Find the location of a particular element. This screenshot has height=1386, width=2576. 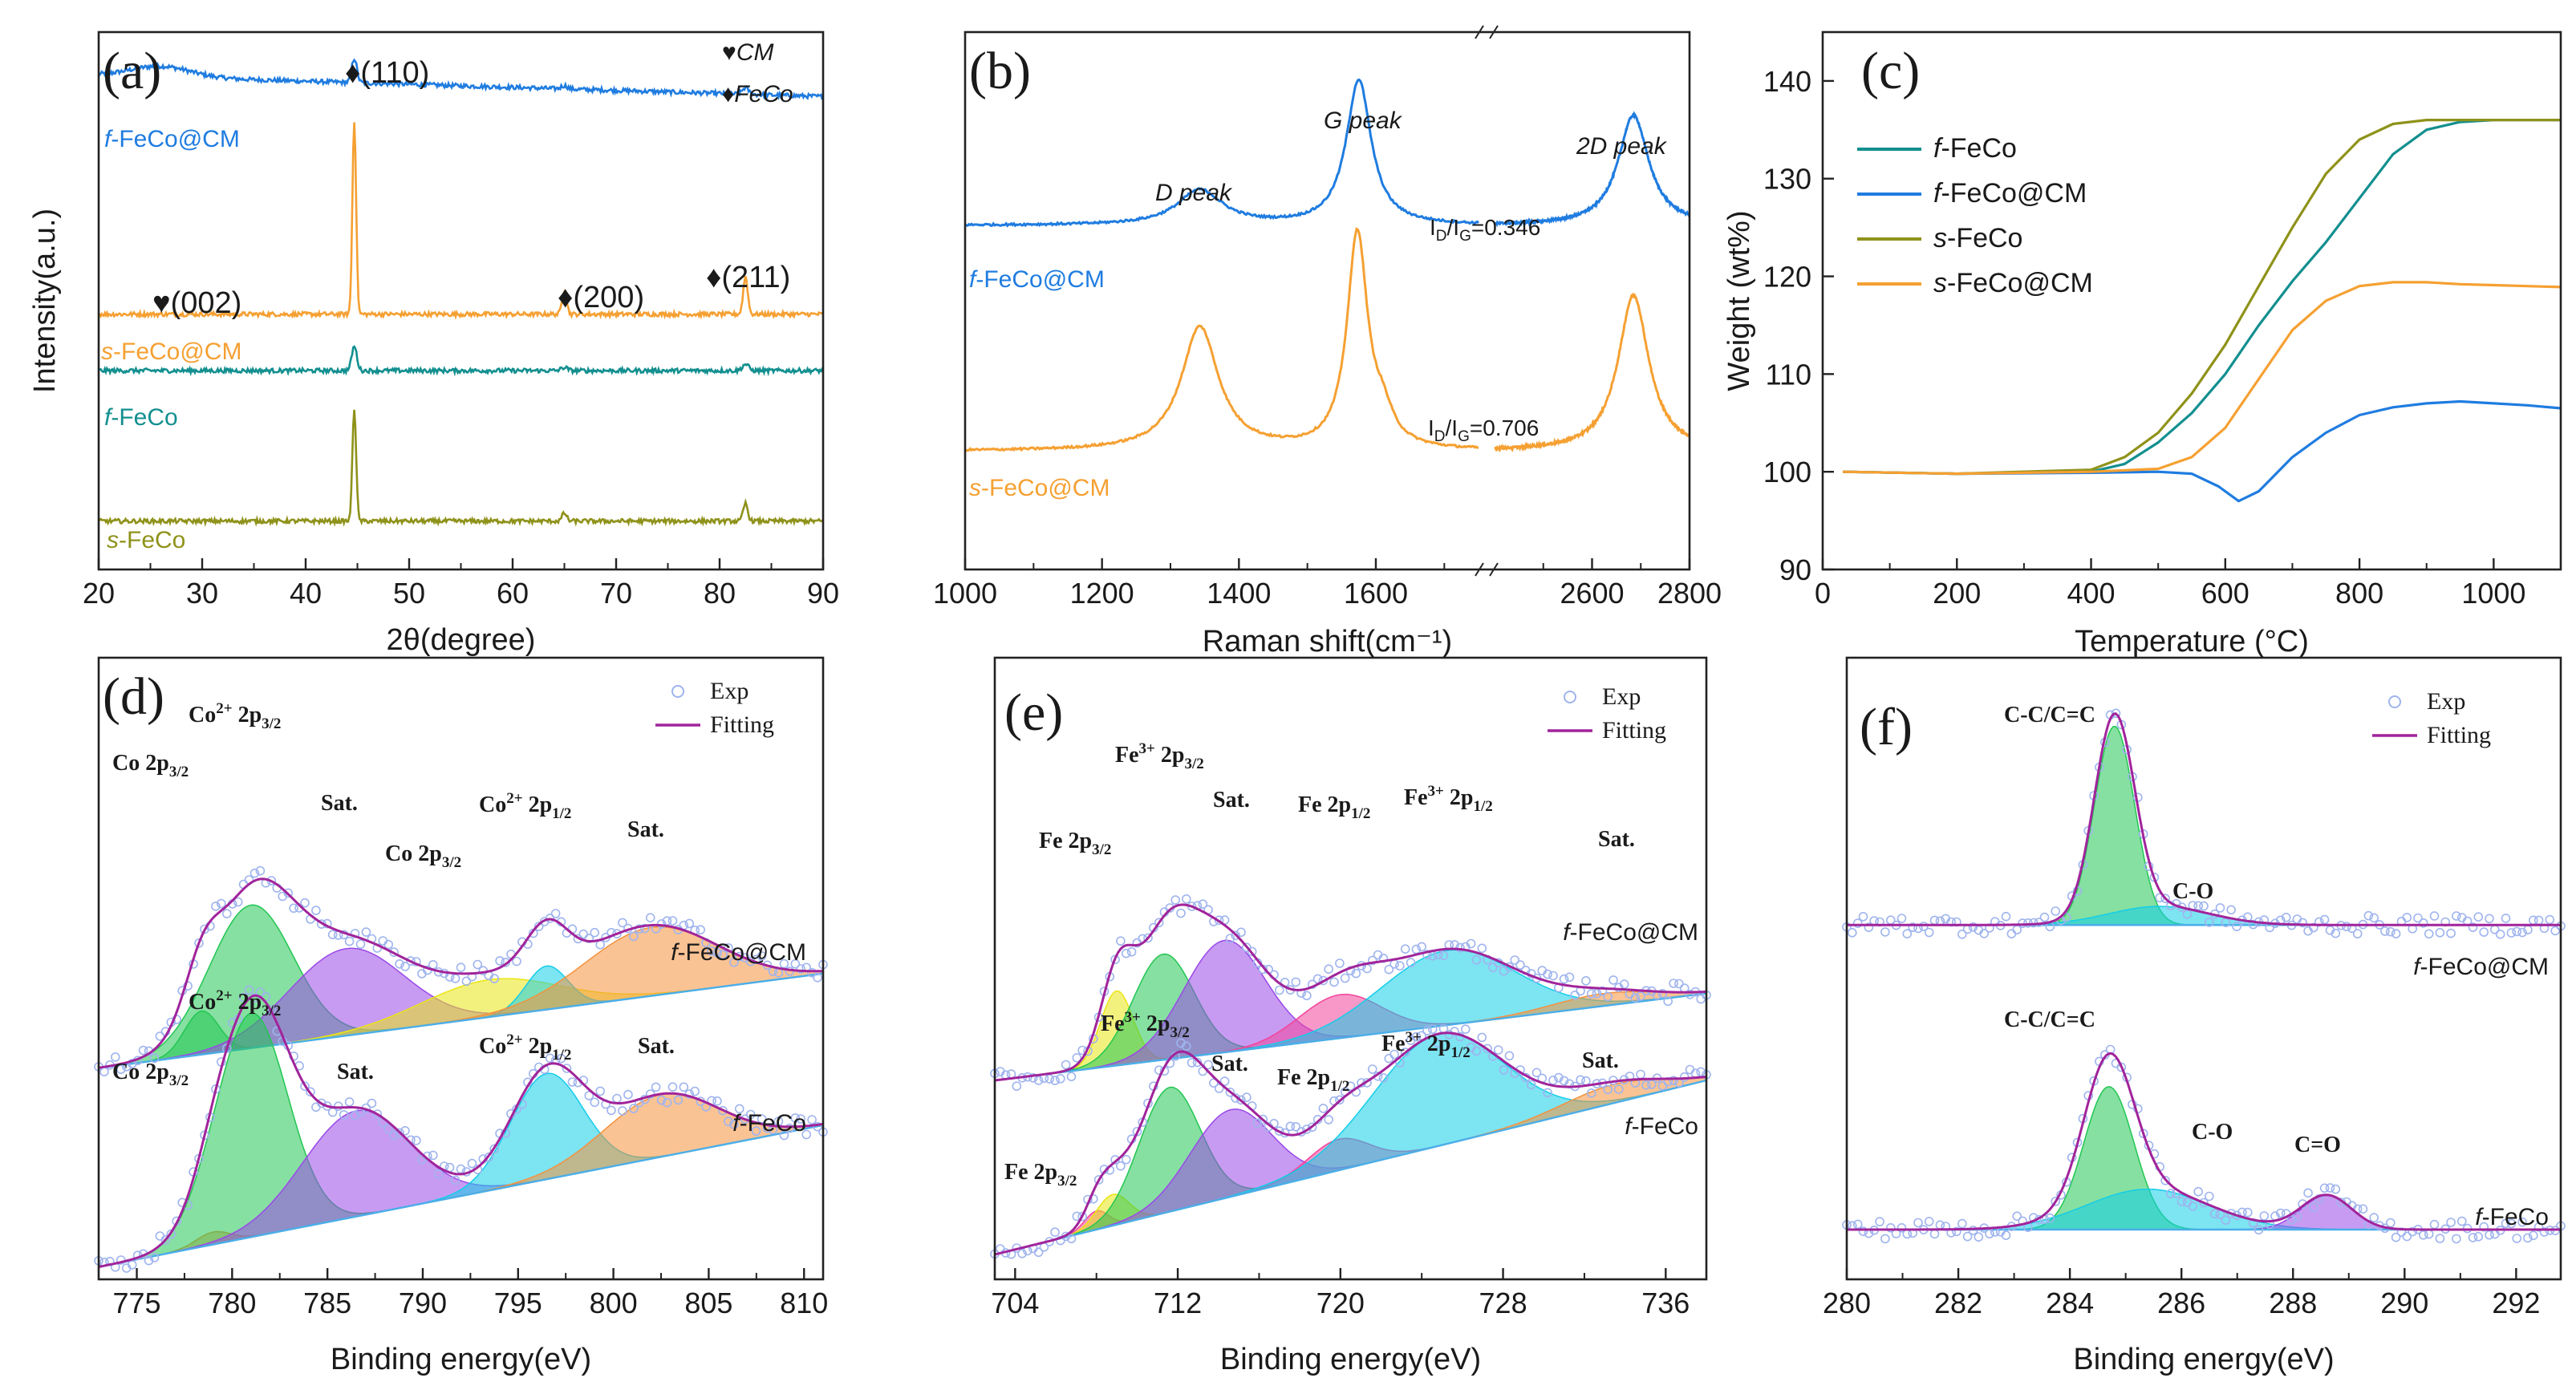

xps-peak-label: Fe 2p3/2 is located at coordinates (1040, 1174).